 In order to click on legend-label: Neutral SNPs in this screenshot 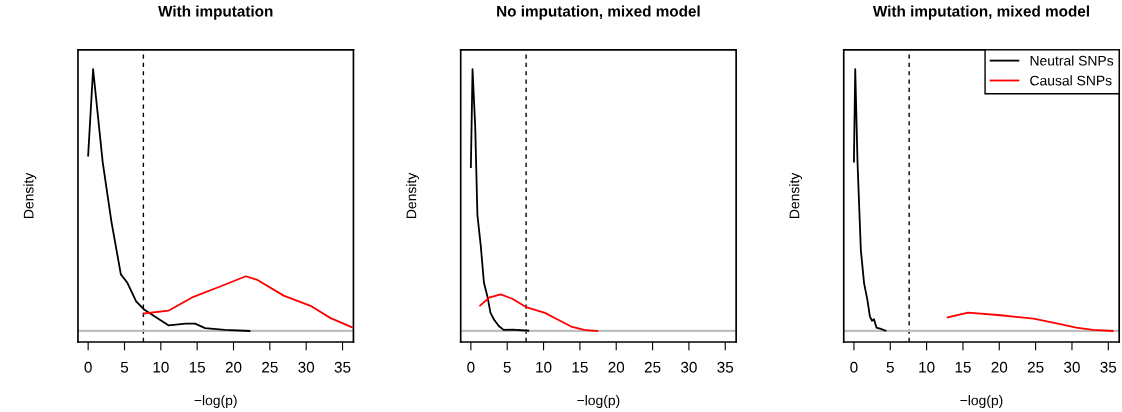, I will do `click(1072, 60)`.